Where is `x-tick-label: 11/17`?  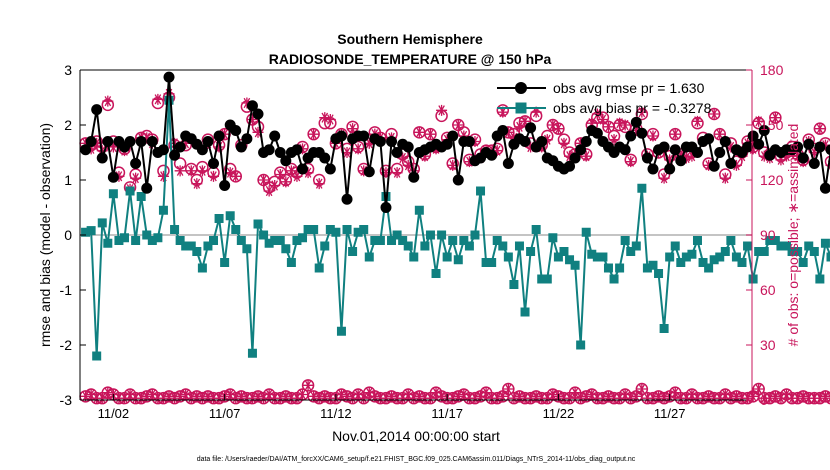
x-tick-label: 11/17 is located at coordinates (447, 413).